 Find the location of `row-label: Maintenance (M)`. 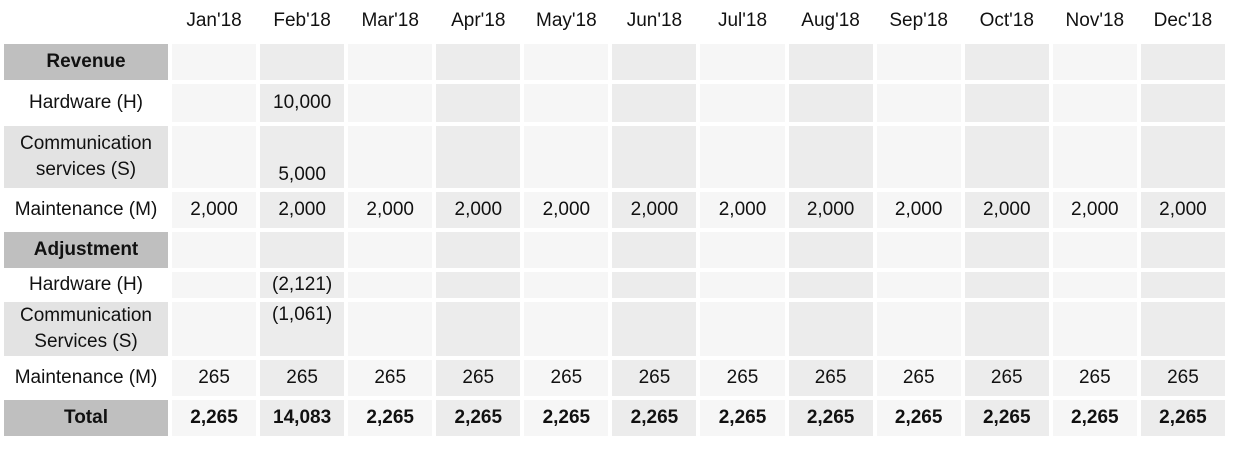

row-label: Maintenance (M) is located at coordinates (86, 378).